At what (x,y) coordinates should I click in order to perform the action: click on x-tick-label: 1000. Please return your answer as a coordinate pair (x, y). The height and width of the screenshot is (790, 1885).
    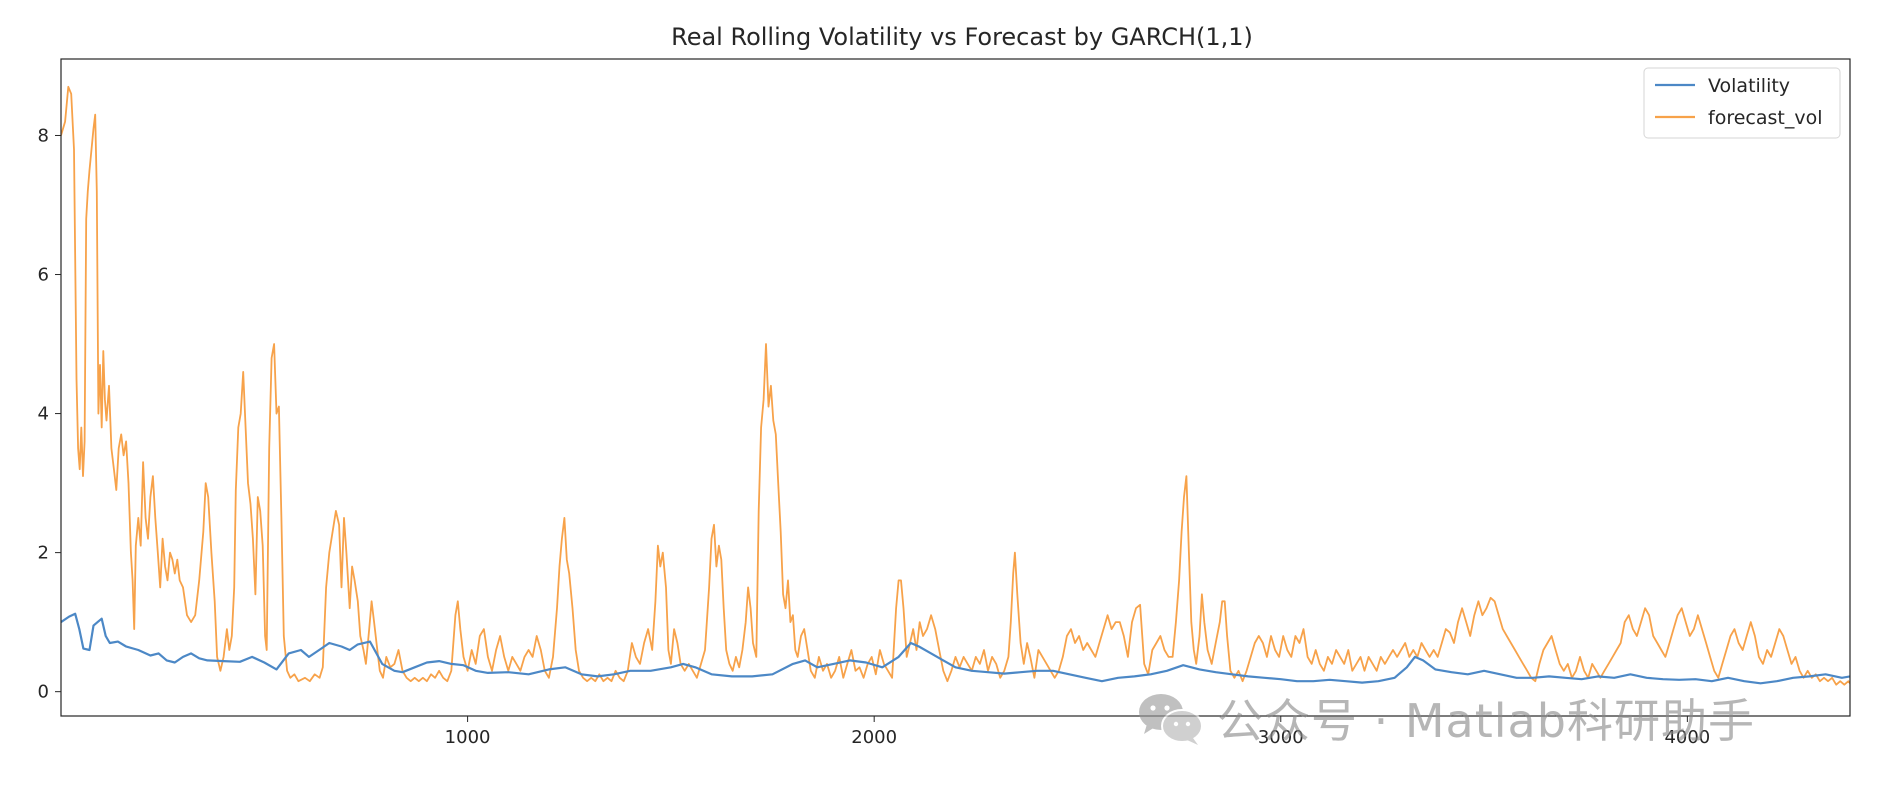
    Looking at the image, I should click on (468, 737).